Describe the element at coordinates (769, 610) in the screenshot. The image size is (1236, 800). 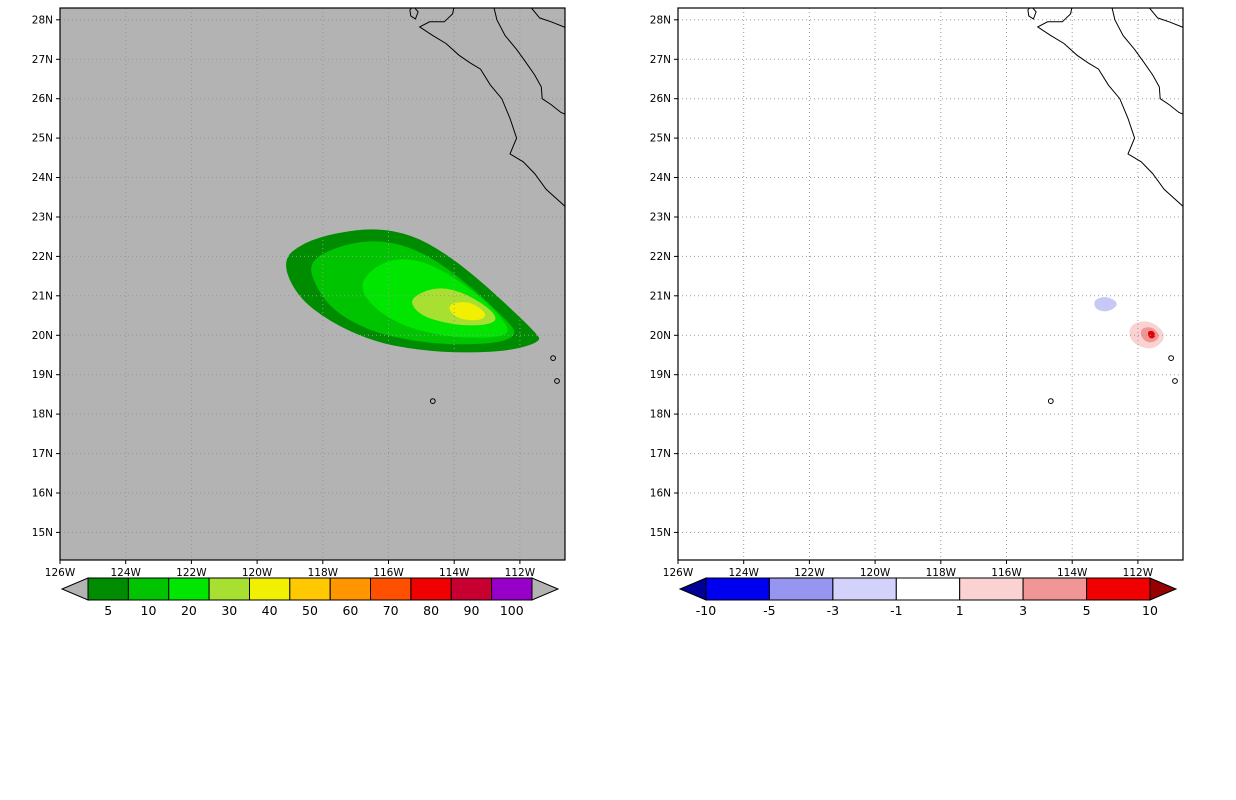
I see `colorbar-label: -5` at that location.